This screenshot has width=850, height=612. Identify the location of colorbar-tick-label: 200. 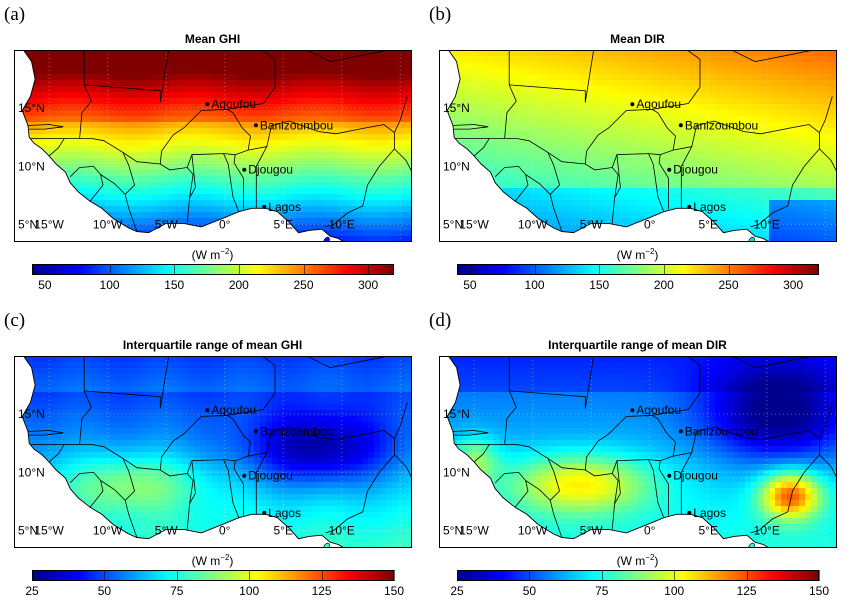
(238, 285).